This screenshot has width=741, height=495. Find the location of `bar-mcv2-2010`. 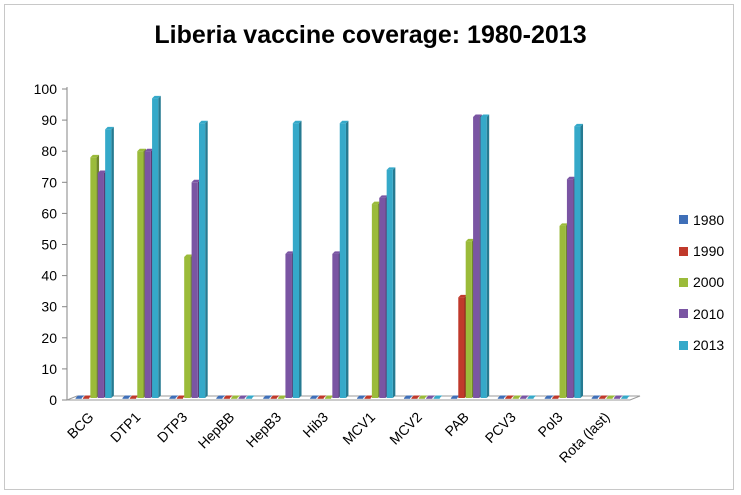

bar-mcv2-2010 is located at coordinates (430, 397).